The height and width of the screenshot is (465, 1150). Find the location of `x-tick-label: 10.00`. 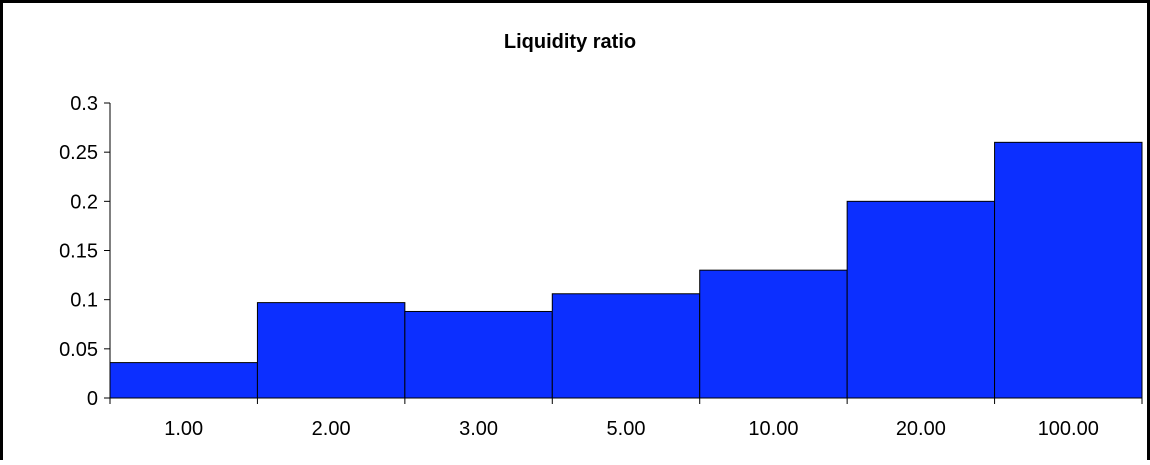

x-tick-label: 10.00 is located at coordinates (773, 429).